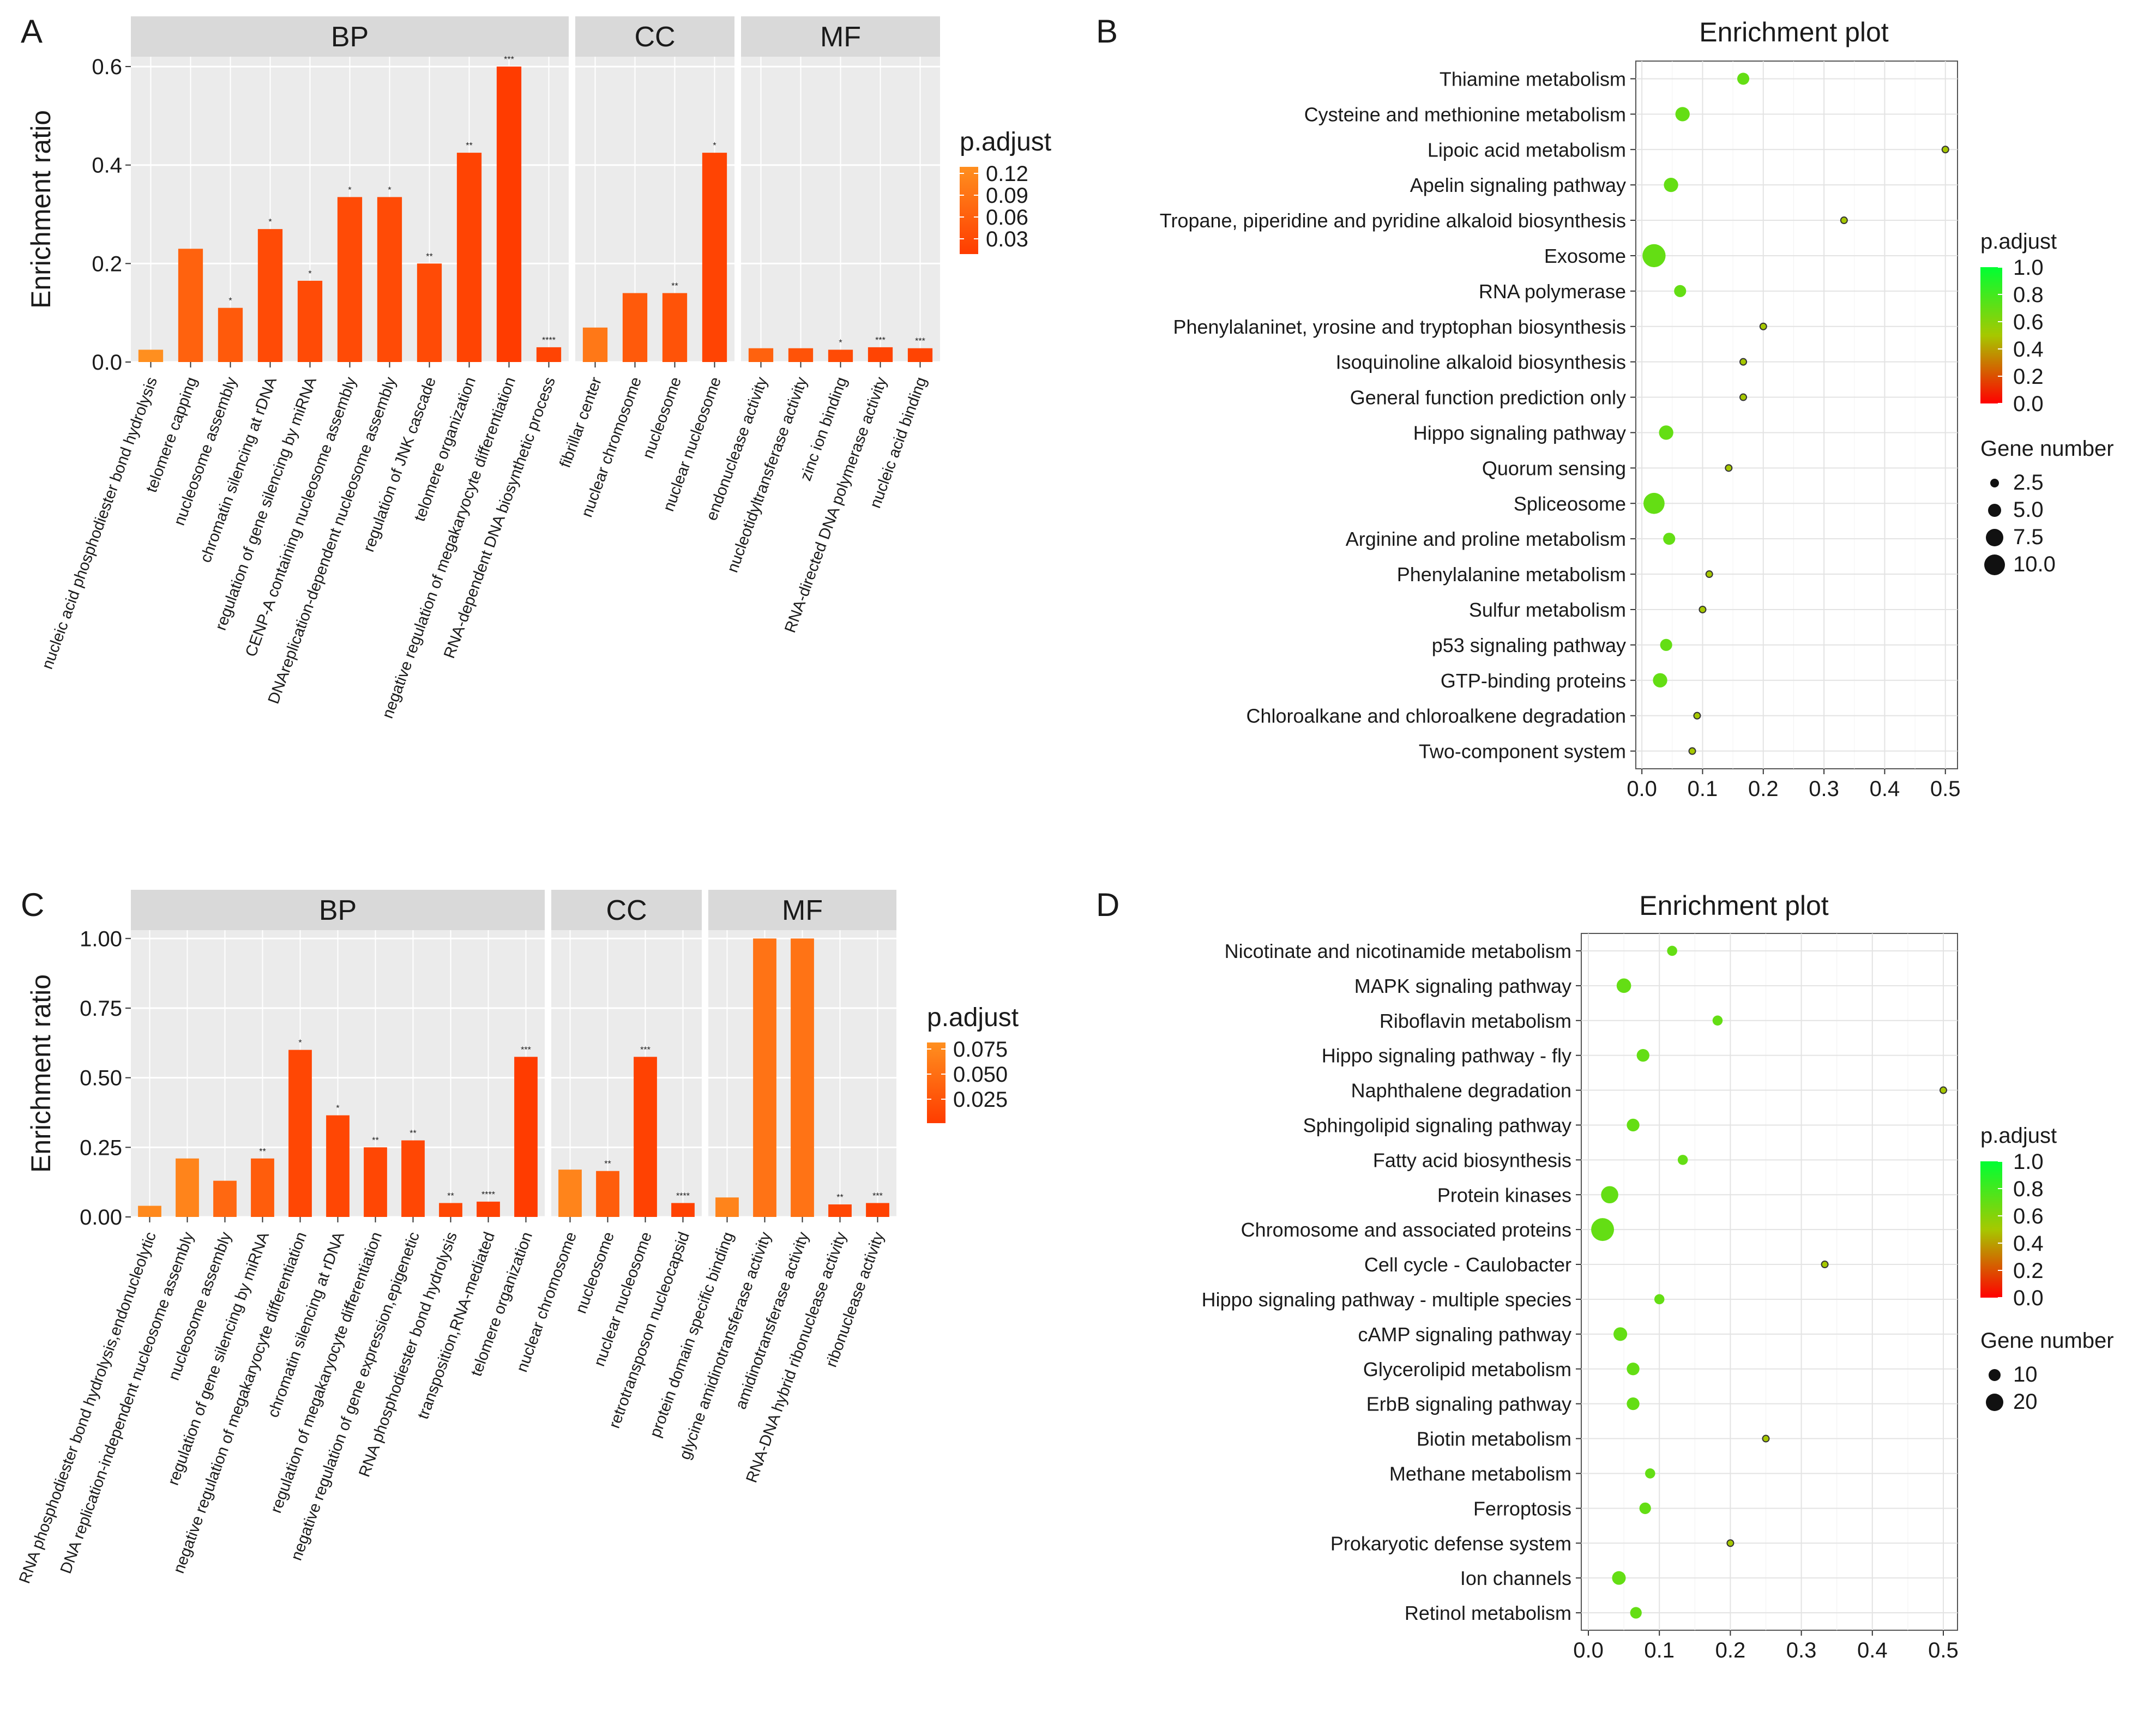 The image size is (2144, 1736). What do you see at coordinates (187, 1187) in the screenshot?
I see `bar-dna-replication-independent-nucleosome-assembly` at bounding box center [187, 1187].